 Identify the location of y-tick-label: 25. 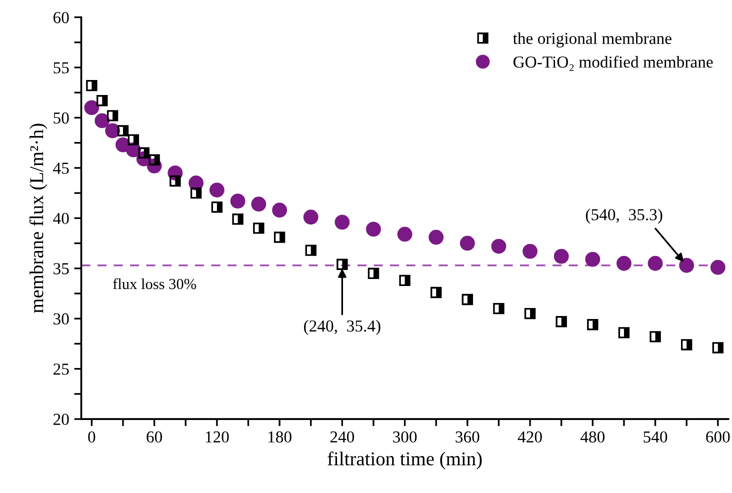
(61, 369).